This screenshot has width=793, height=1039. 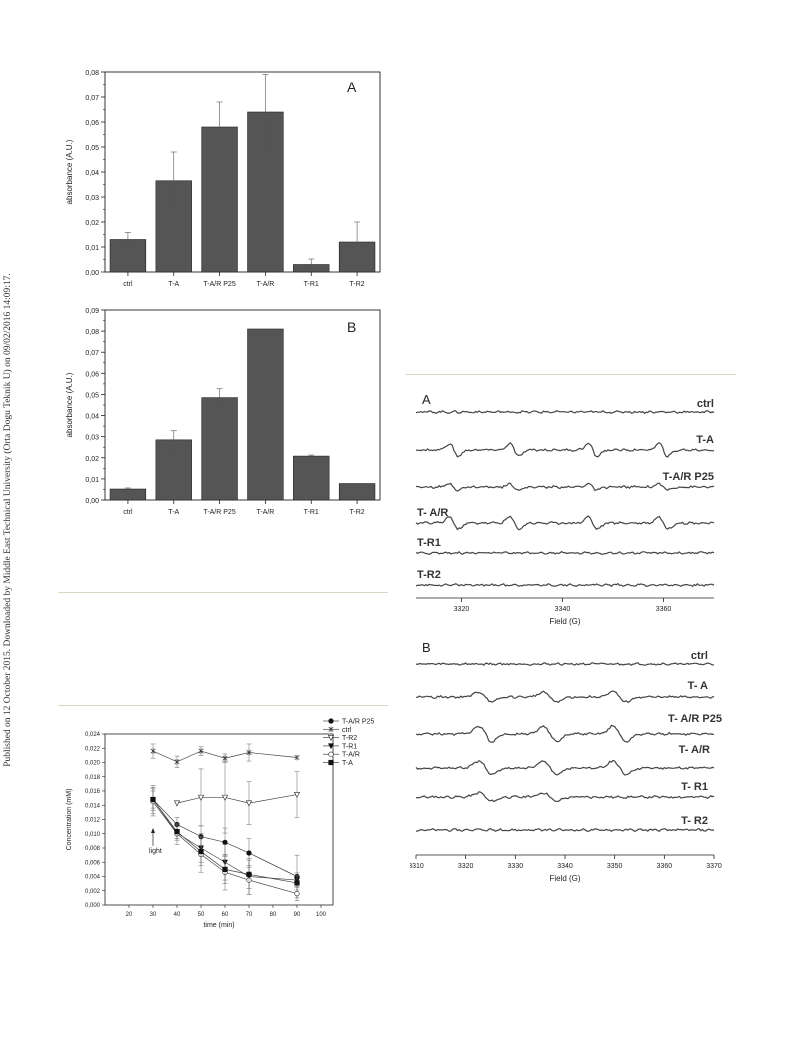 What do you see at coordinates (93, 735) in the screenshot?
I see `y-tick-label: 0,024` at bounding box center [93, 735].